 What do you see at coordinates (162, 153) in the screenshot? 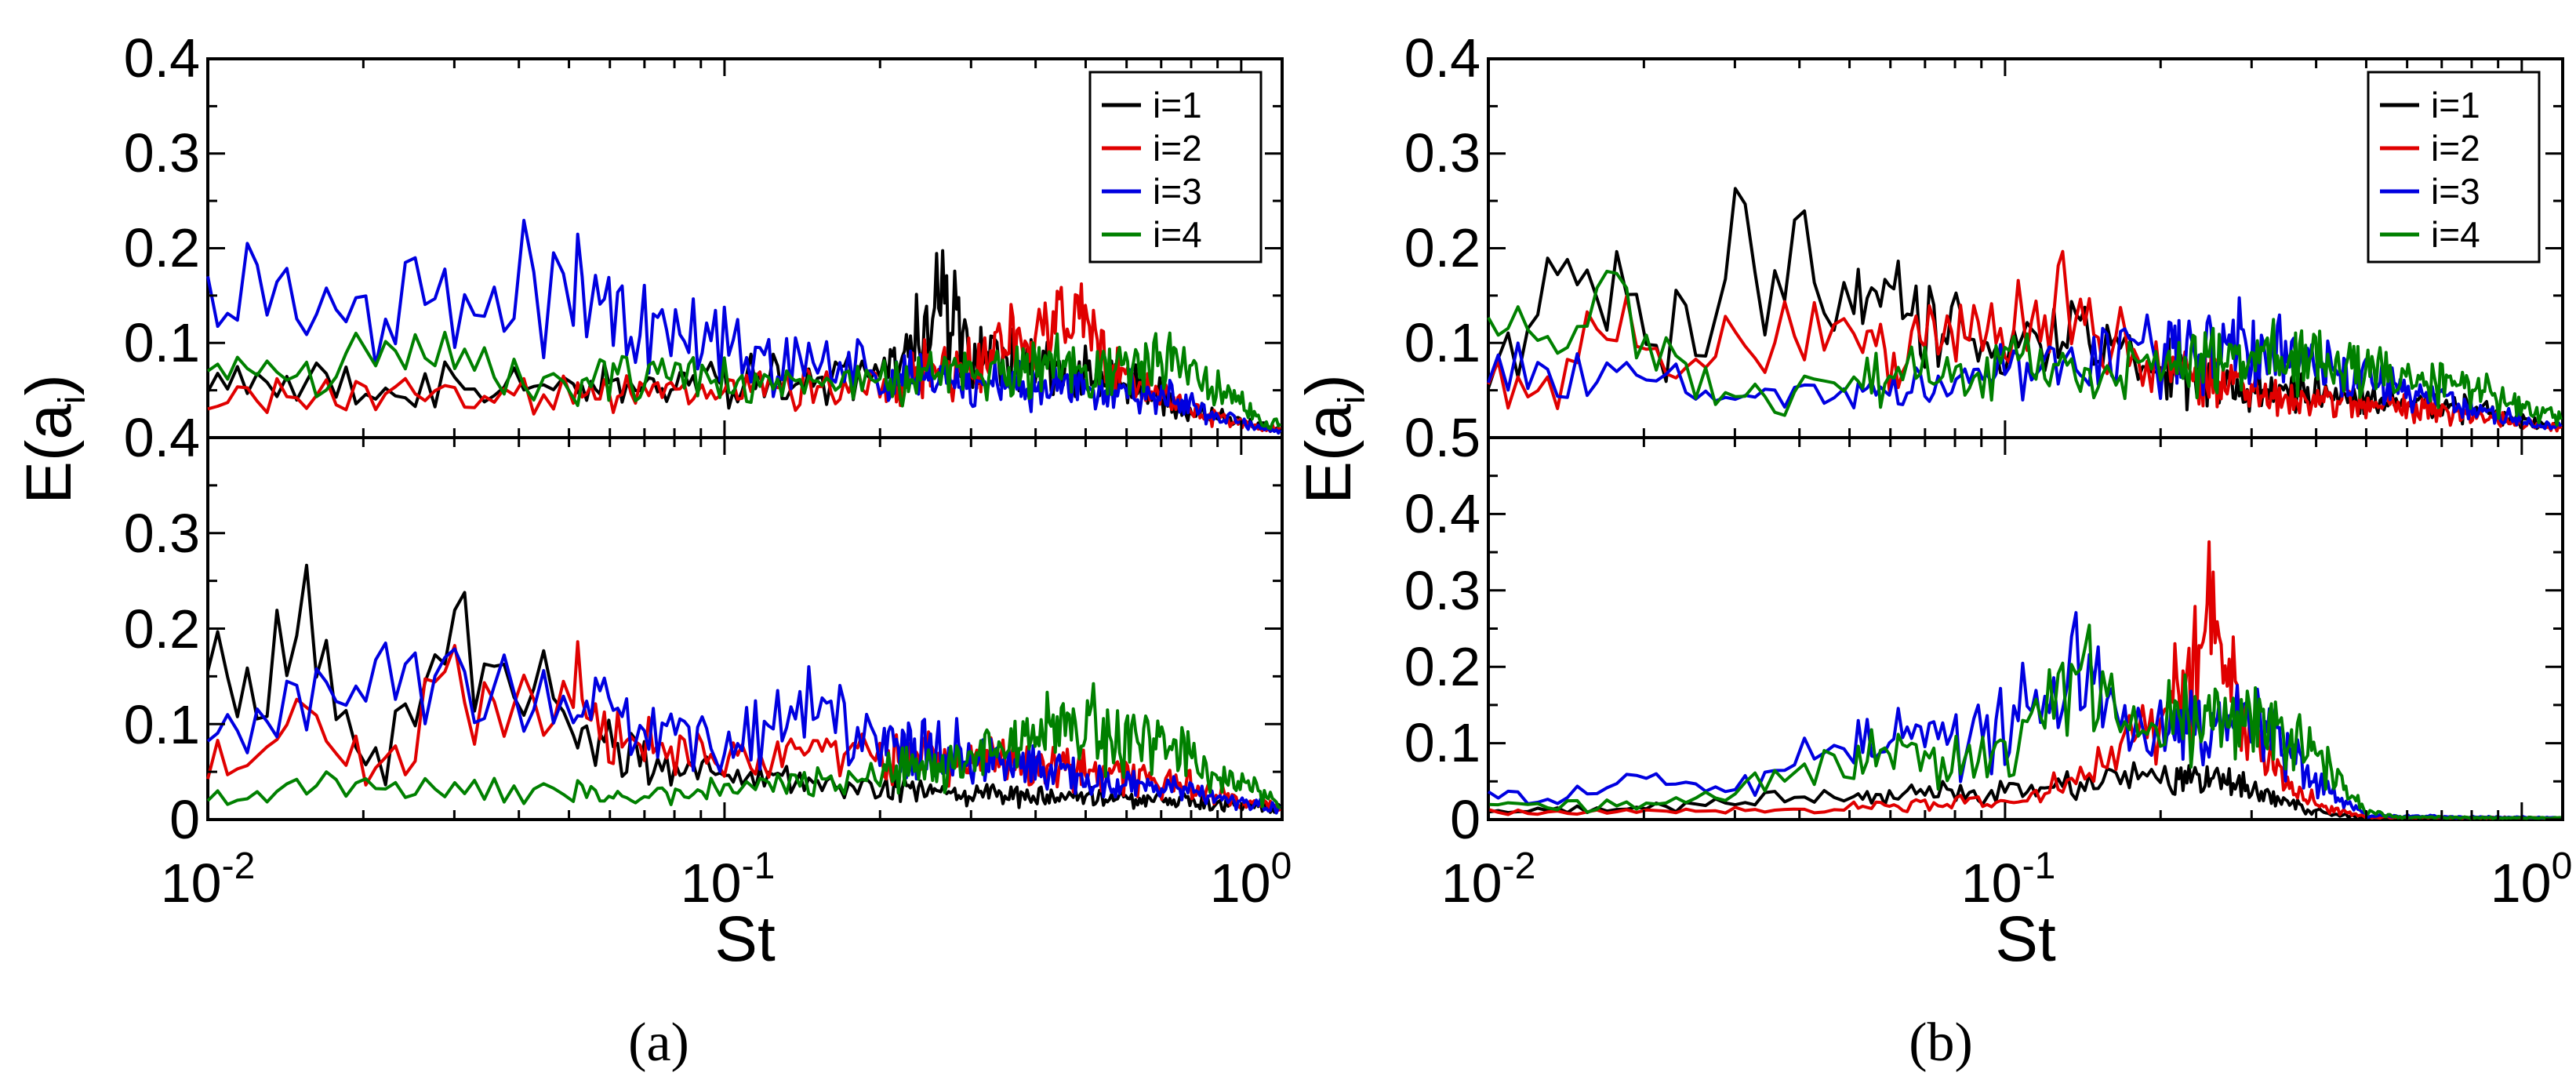
I see `panel-a-top-ytick-label: 0.3` at bounding box center [162, 153].